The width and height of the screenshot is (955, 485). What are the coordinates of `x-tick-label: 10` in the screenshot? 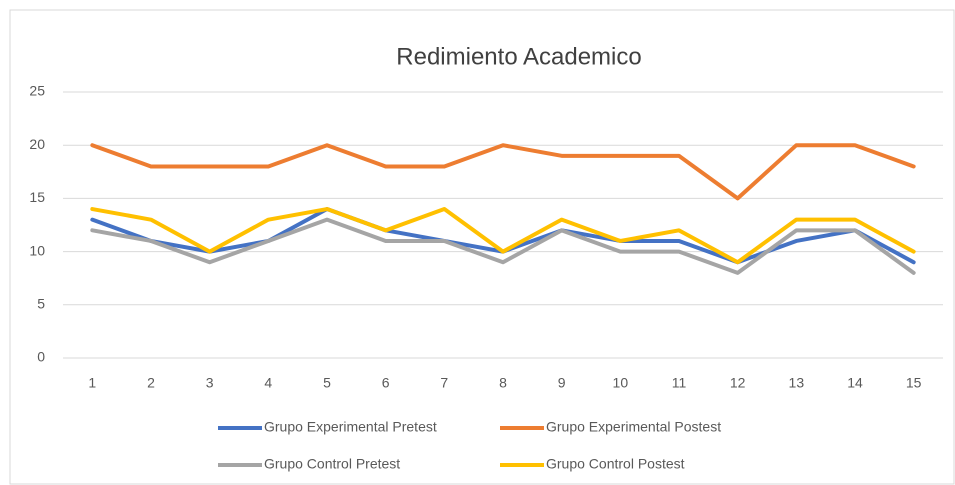 It's located at (621, 383).